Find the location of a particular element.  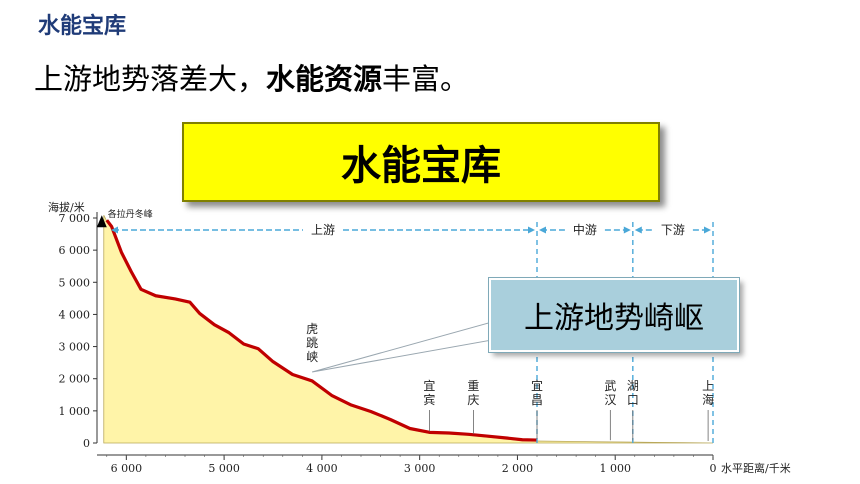

place-label: 庆 is located at coordinates (473, 400).